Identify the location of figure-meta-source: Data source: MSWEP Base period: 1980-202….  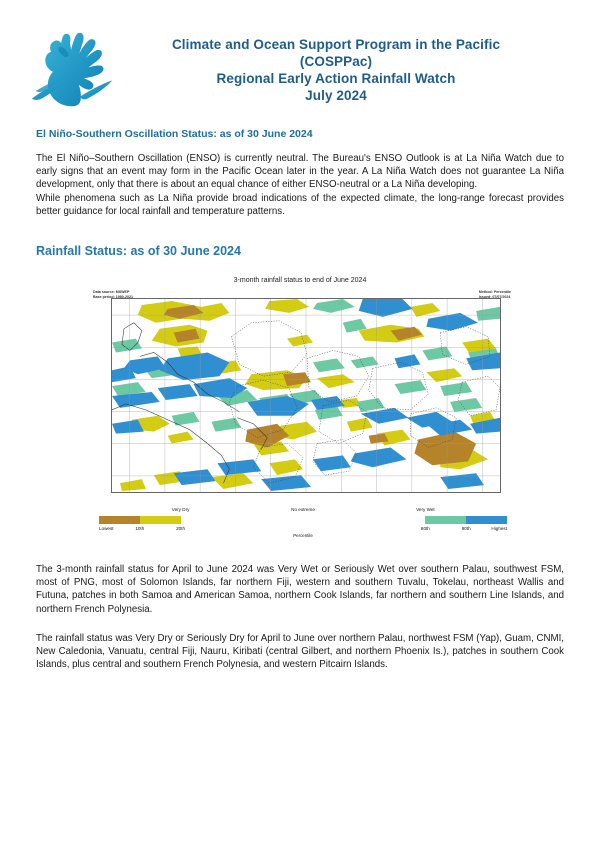
(113, 294).